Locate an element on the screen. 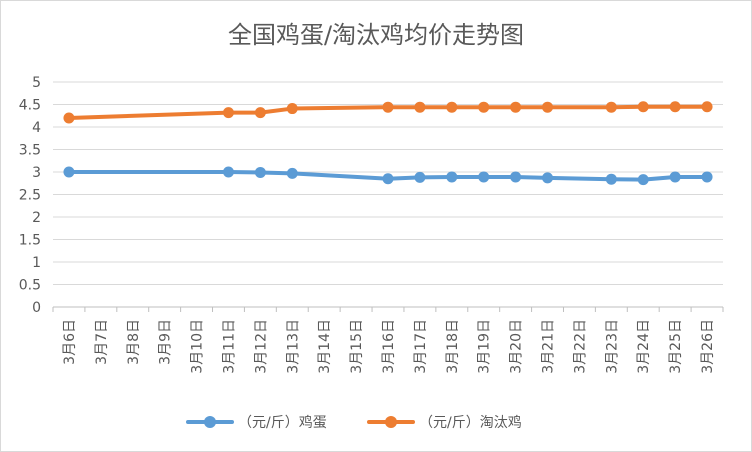 Image resolution: width=752 pixels, height=452 pixels. y-tick-label: 0.5 is located at coordinates (30, 286).